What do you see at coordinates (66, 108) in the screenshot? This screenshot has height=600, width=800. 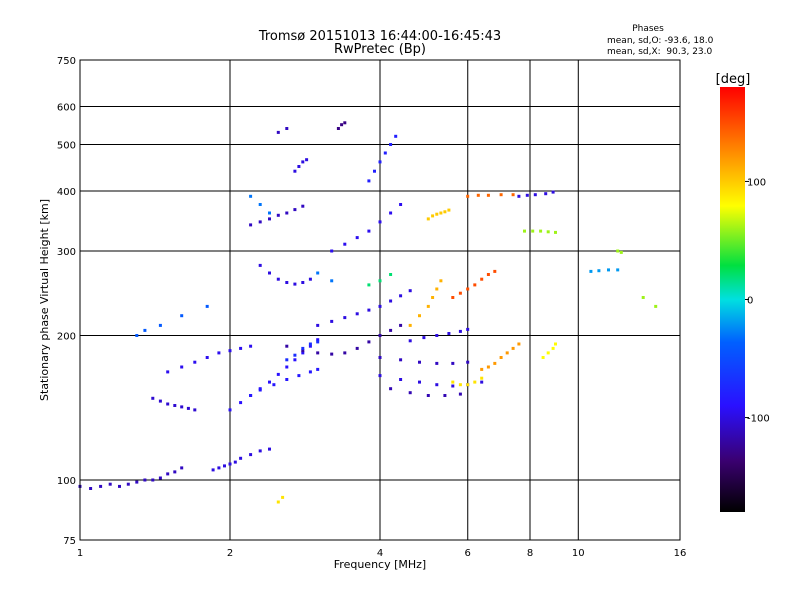 I see `y-tick-label: 600` at bounding box center [66, 108].